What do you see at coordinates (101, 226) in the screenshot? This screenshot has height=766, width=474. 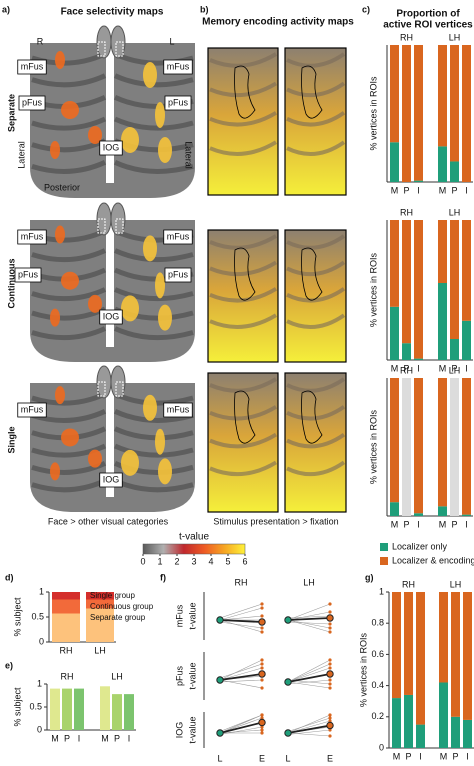 I see `roi-outline` at bounding box center [101, 226].